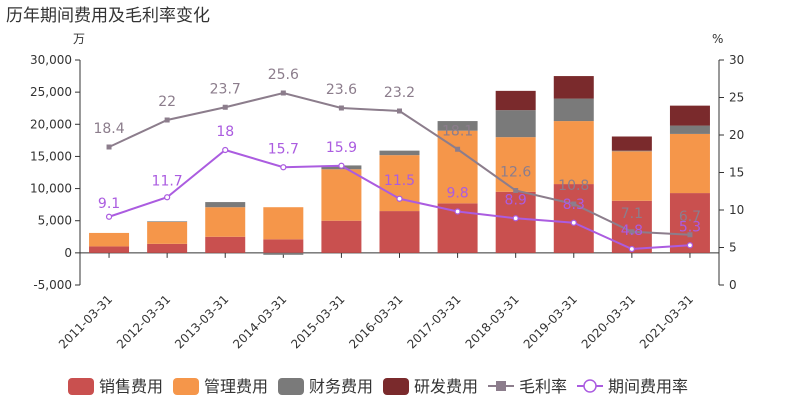  Describe the element at coordinates (733, 285) in the screenshot. I see `right-tick-label: 0` at that location.